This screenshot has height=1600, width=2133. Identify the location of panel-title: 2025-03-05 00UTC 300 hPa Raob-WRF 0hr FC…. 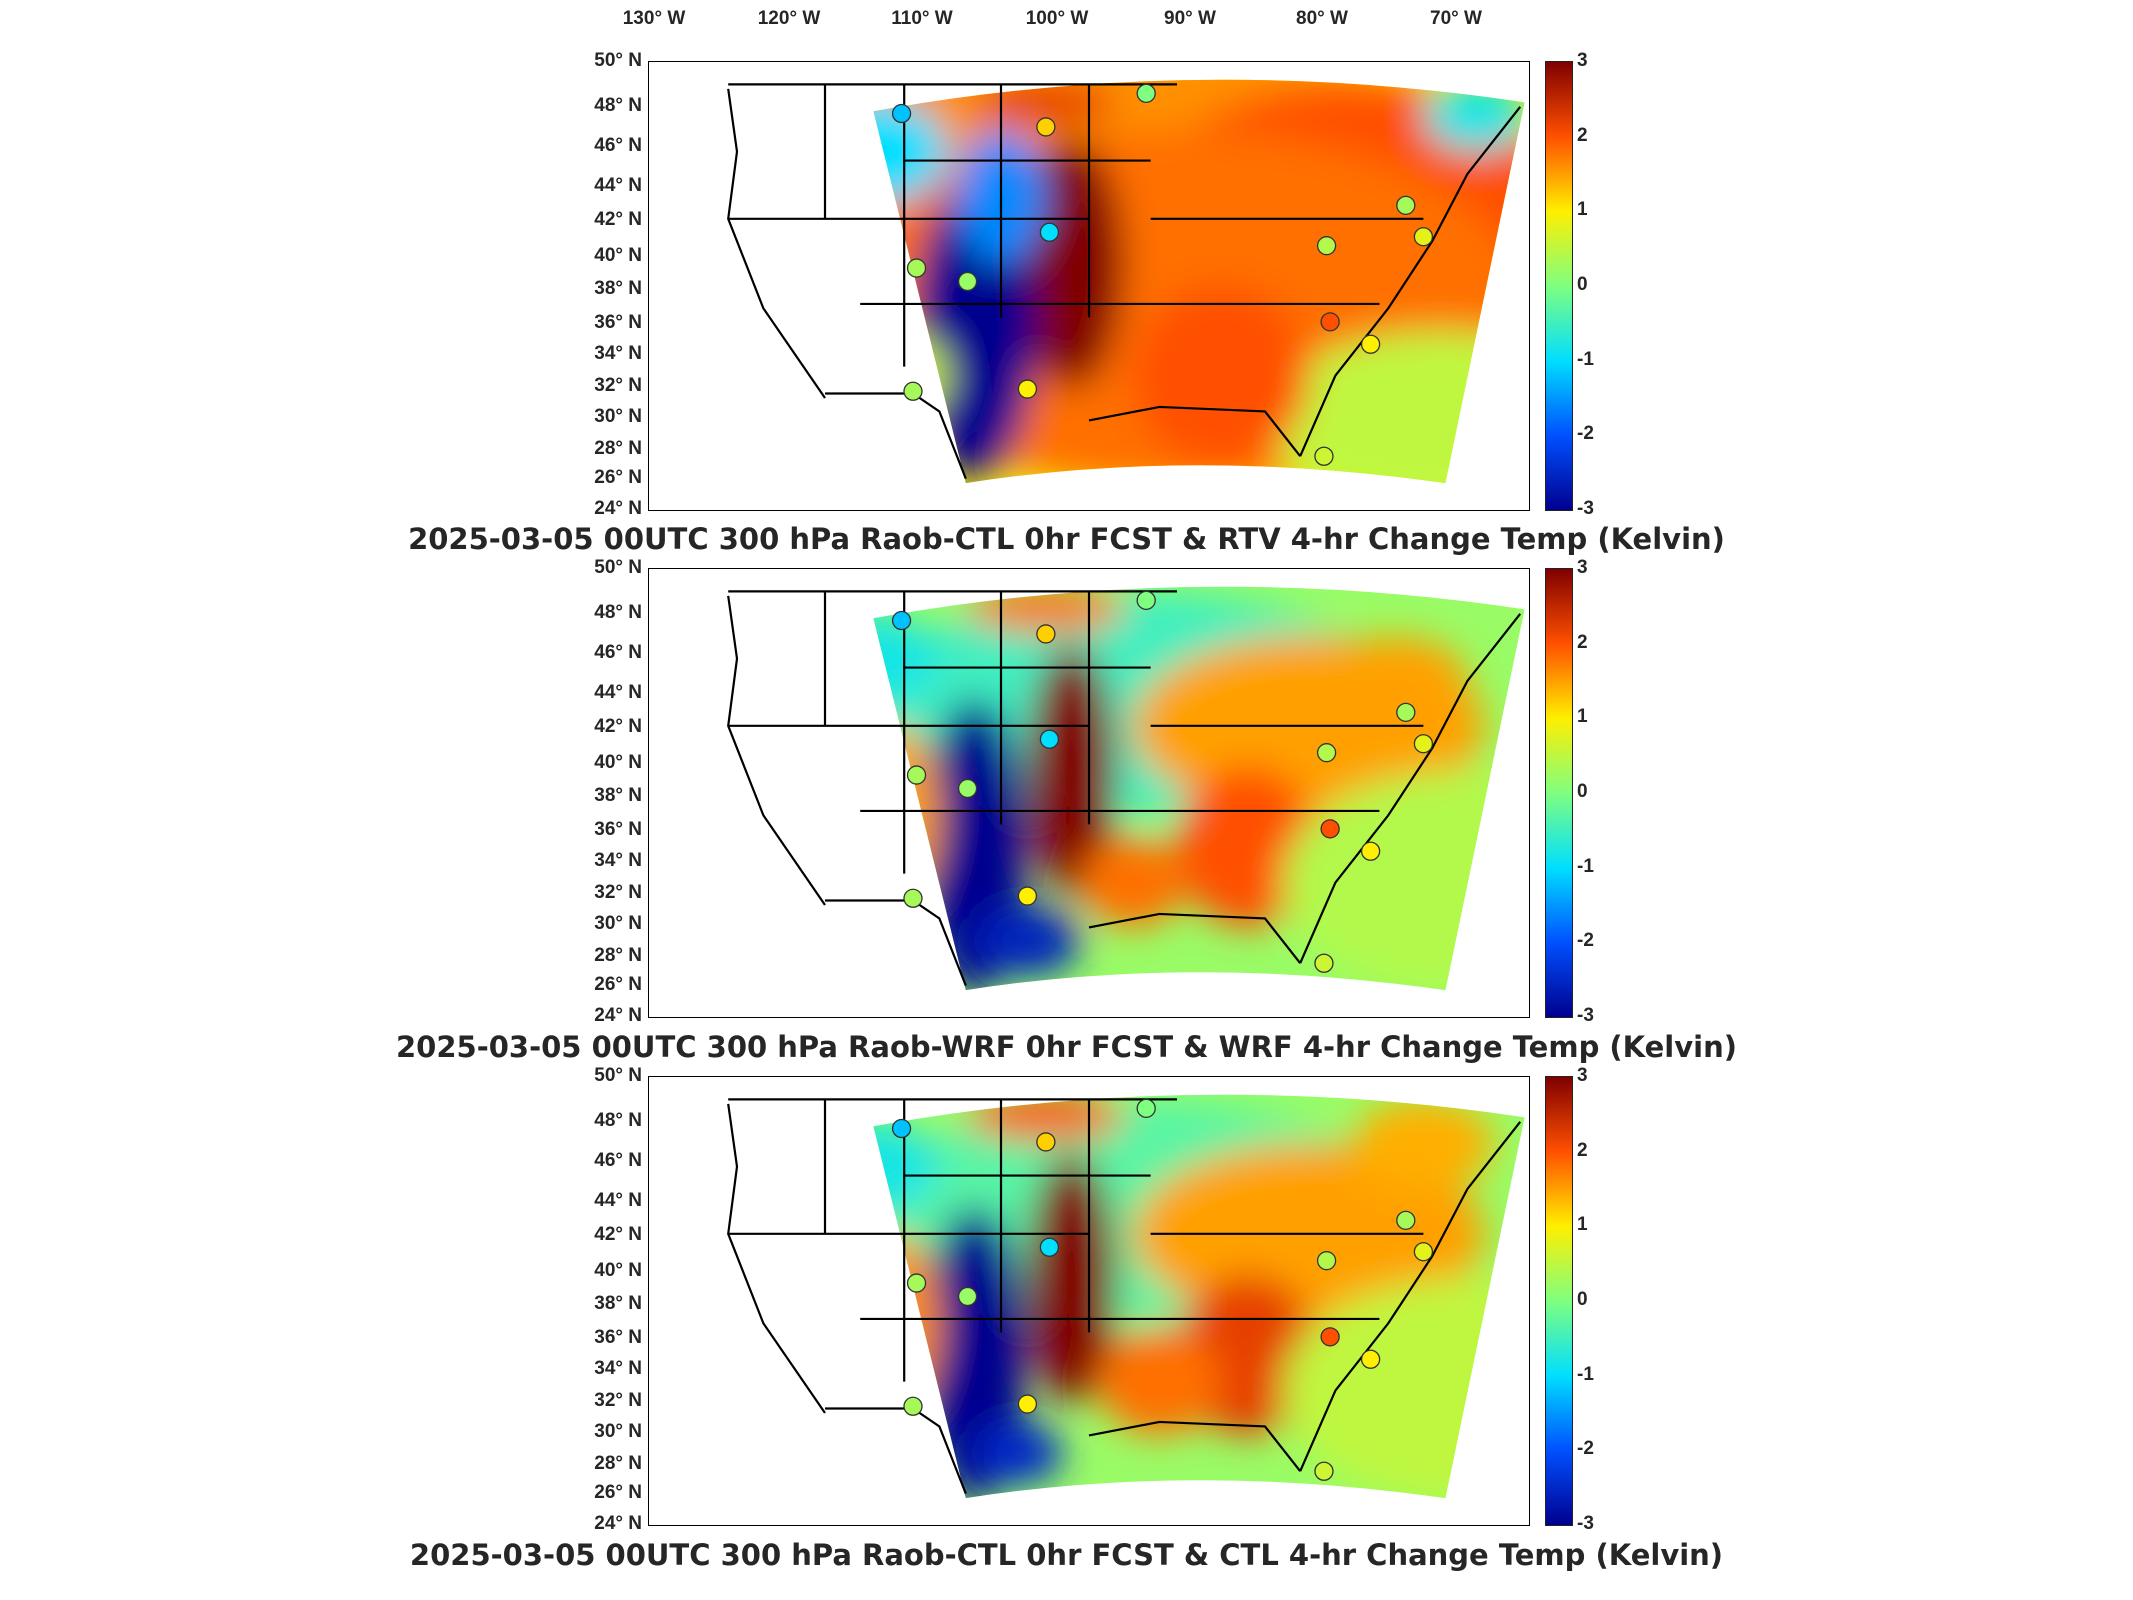
(1066, 1047).